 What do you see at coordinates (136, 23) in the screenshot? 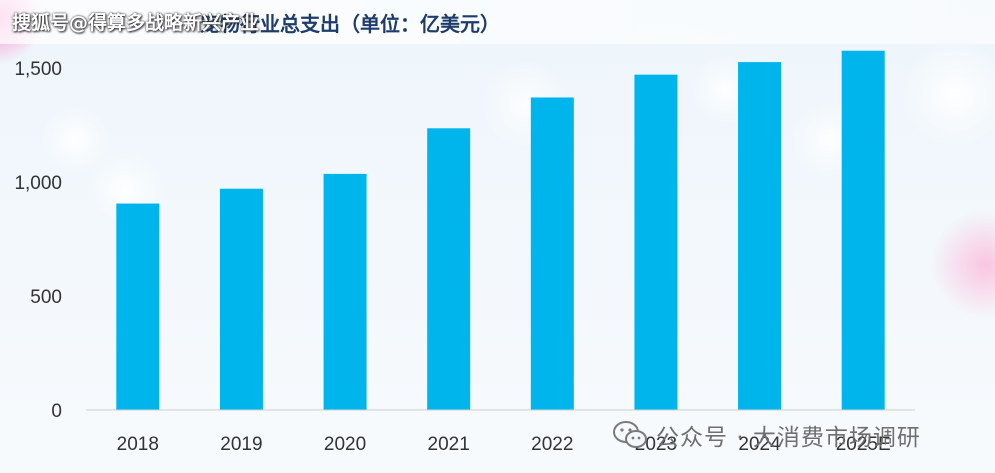
I see `sohu-watermark: 搜狐号@得算多战略新兴产业` at bounding box center [136, 23].